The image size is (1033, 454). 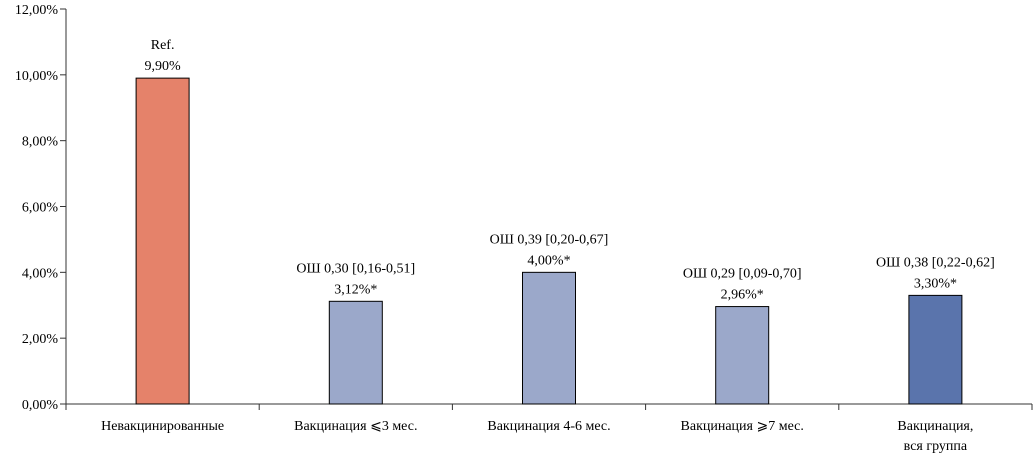 What do you see at coordinates (40, 273) in the screenshot?
I see `y-tick-label: 4,00%` at bounding box center [40, 273].